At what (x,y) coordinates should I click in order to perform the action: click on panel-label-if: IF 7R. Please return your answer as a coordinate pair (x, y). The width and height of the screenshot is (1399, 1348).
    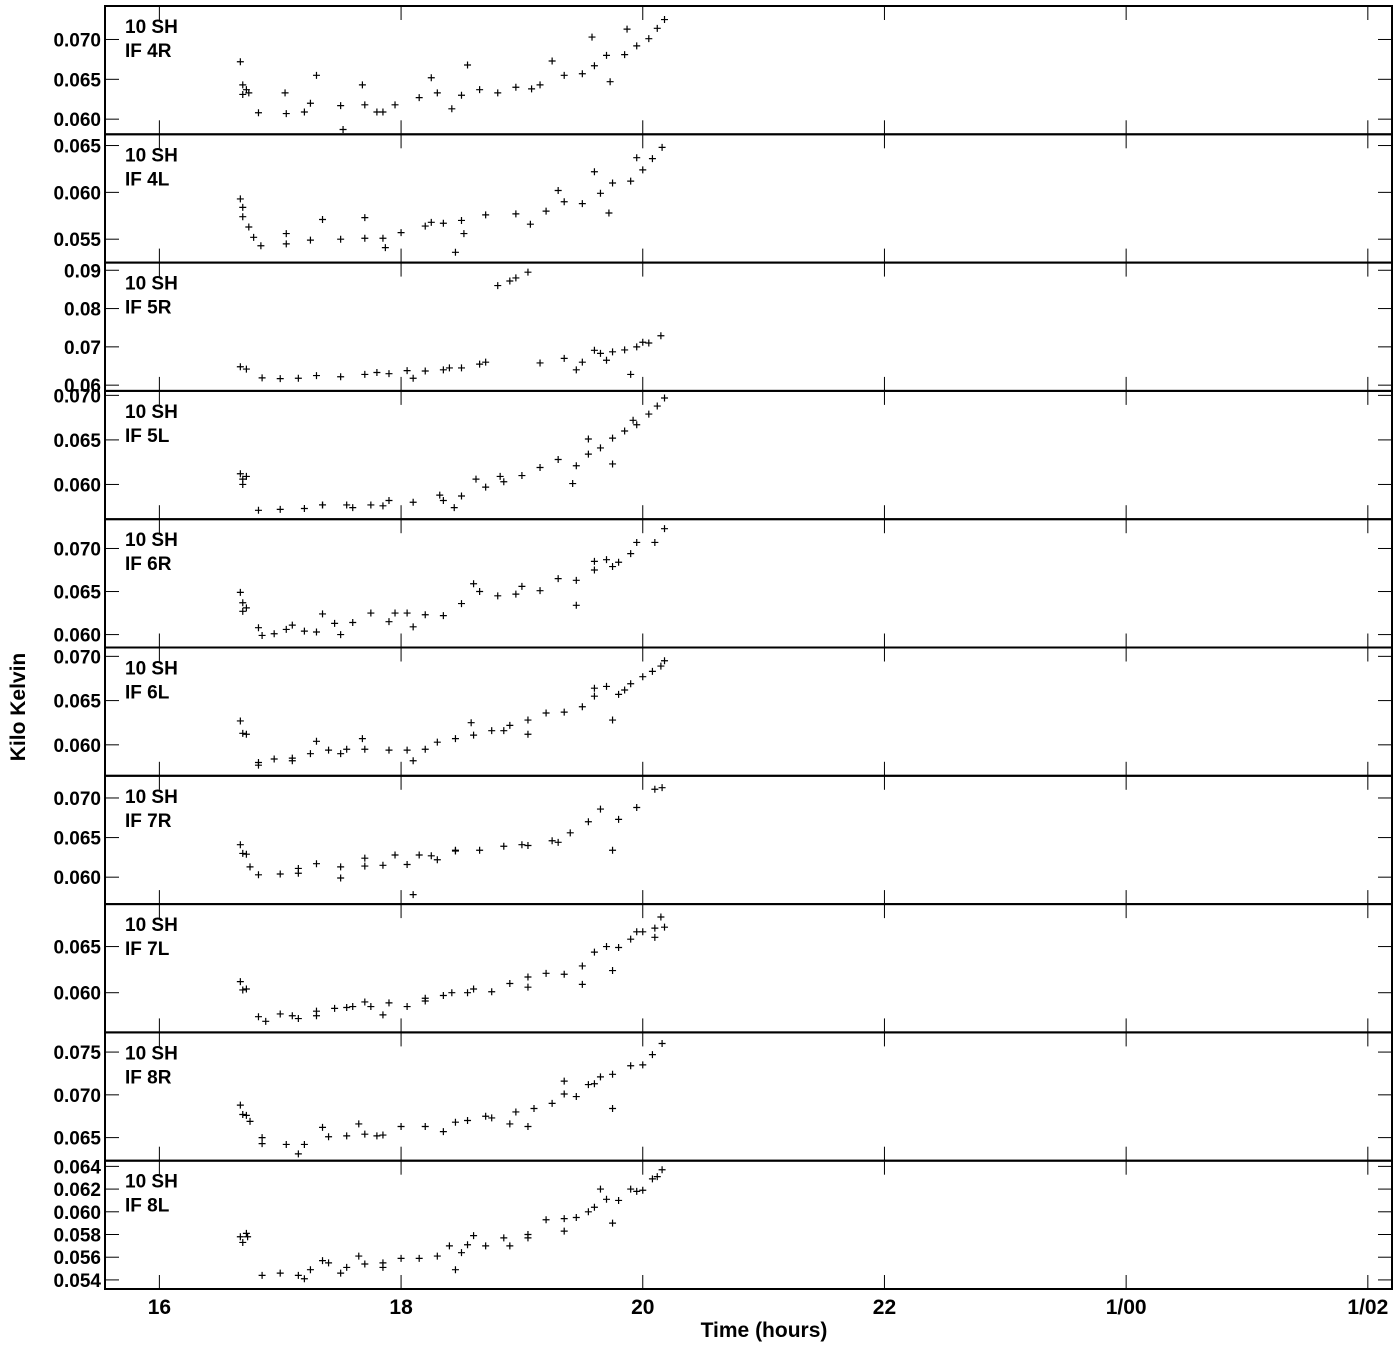
    Looking at the image, I should click on (148, 821).